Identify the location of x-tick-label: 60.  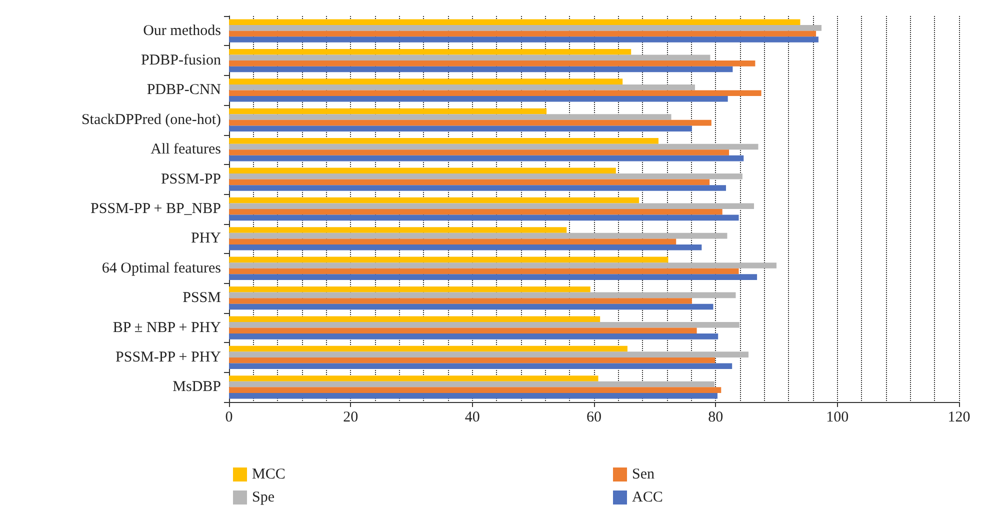
(594, 418).